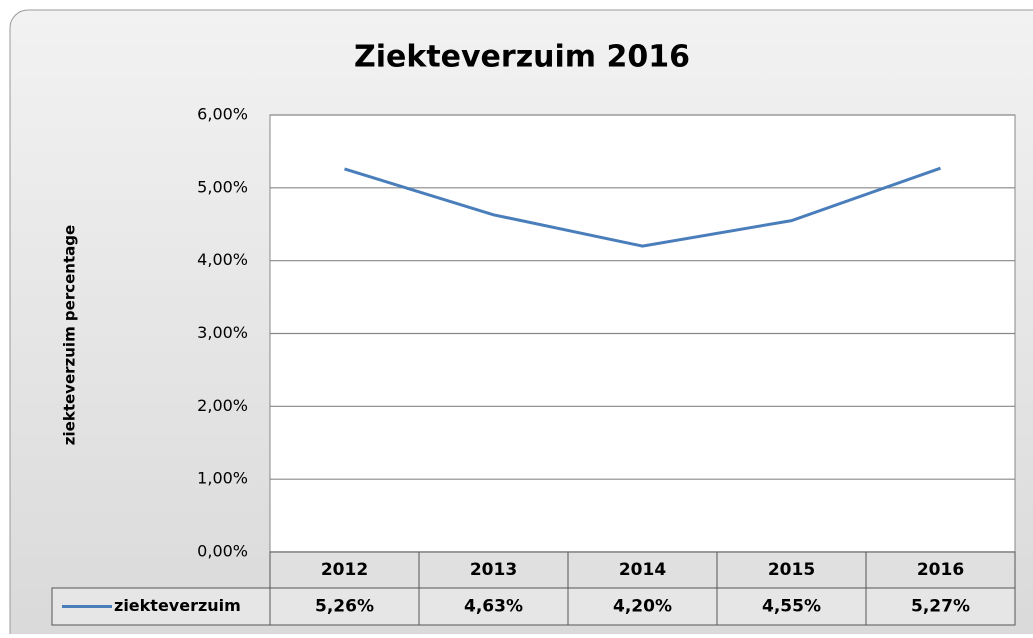 The image size is (1033, 638). Describe the element at coordinates (222, 259) in the screenshot. I see `y-tick-label: 4,00%` at that location.